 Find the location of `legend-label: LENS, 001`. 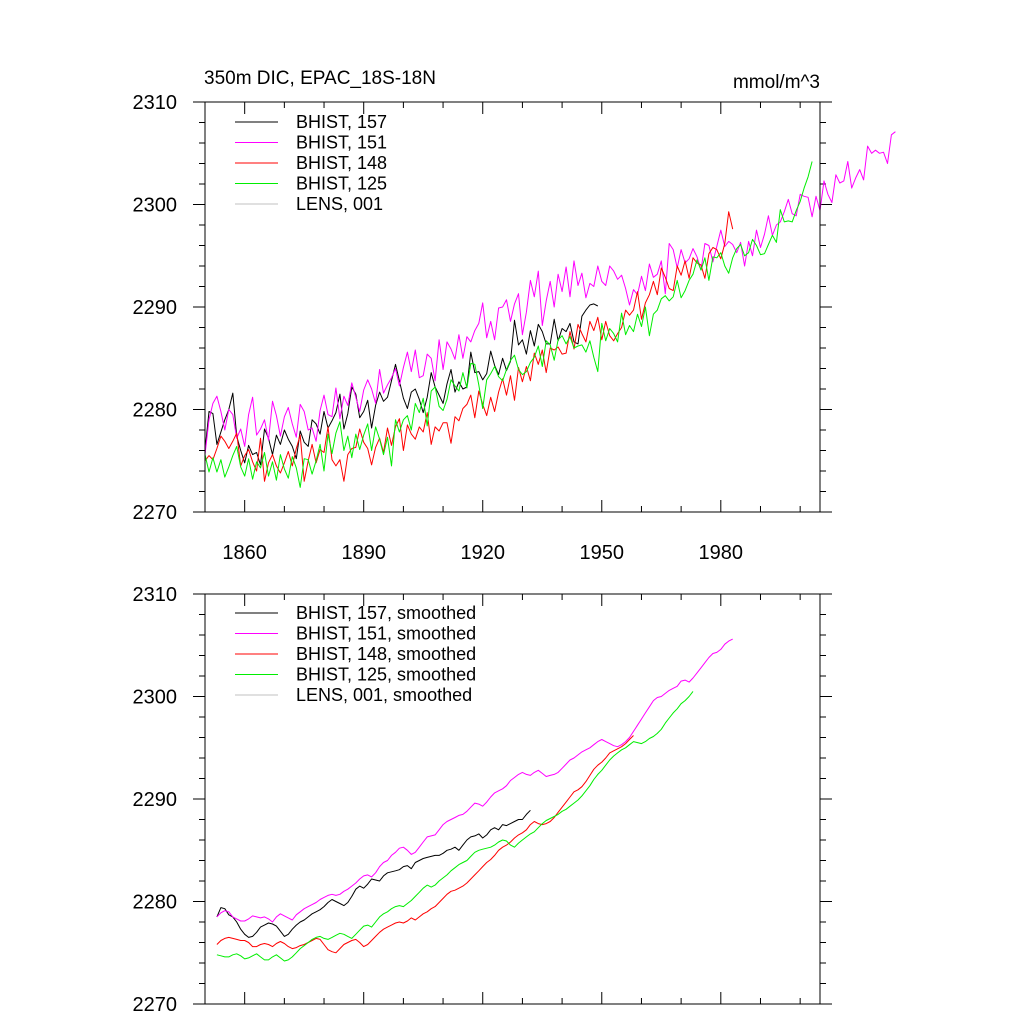

legend-label: LENS, 001 is located at coordinates (339, 204).